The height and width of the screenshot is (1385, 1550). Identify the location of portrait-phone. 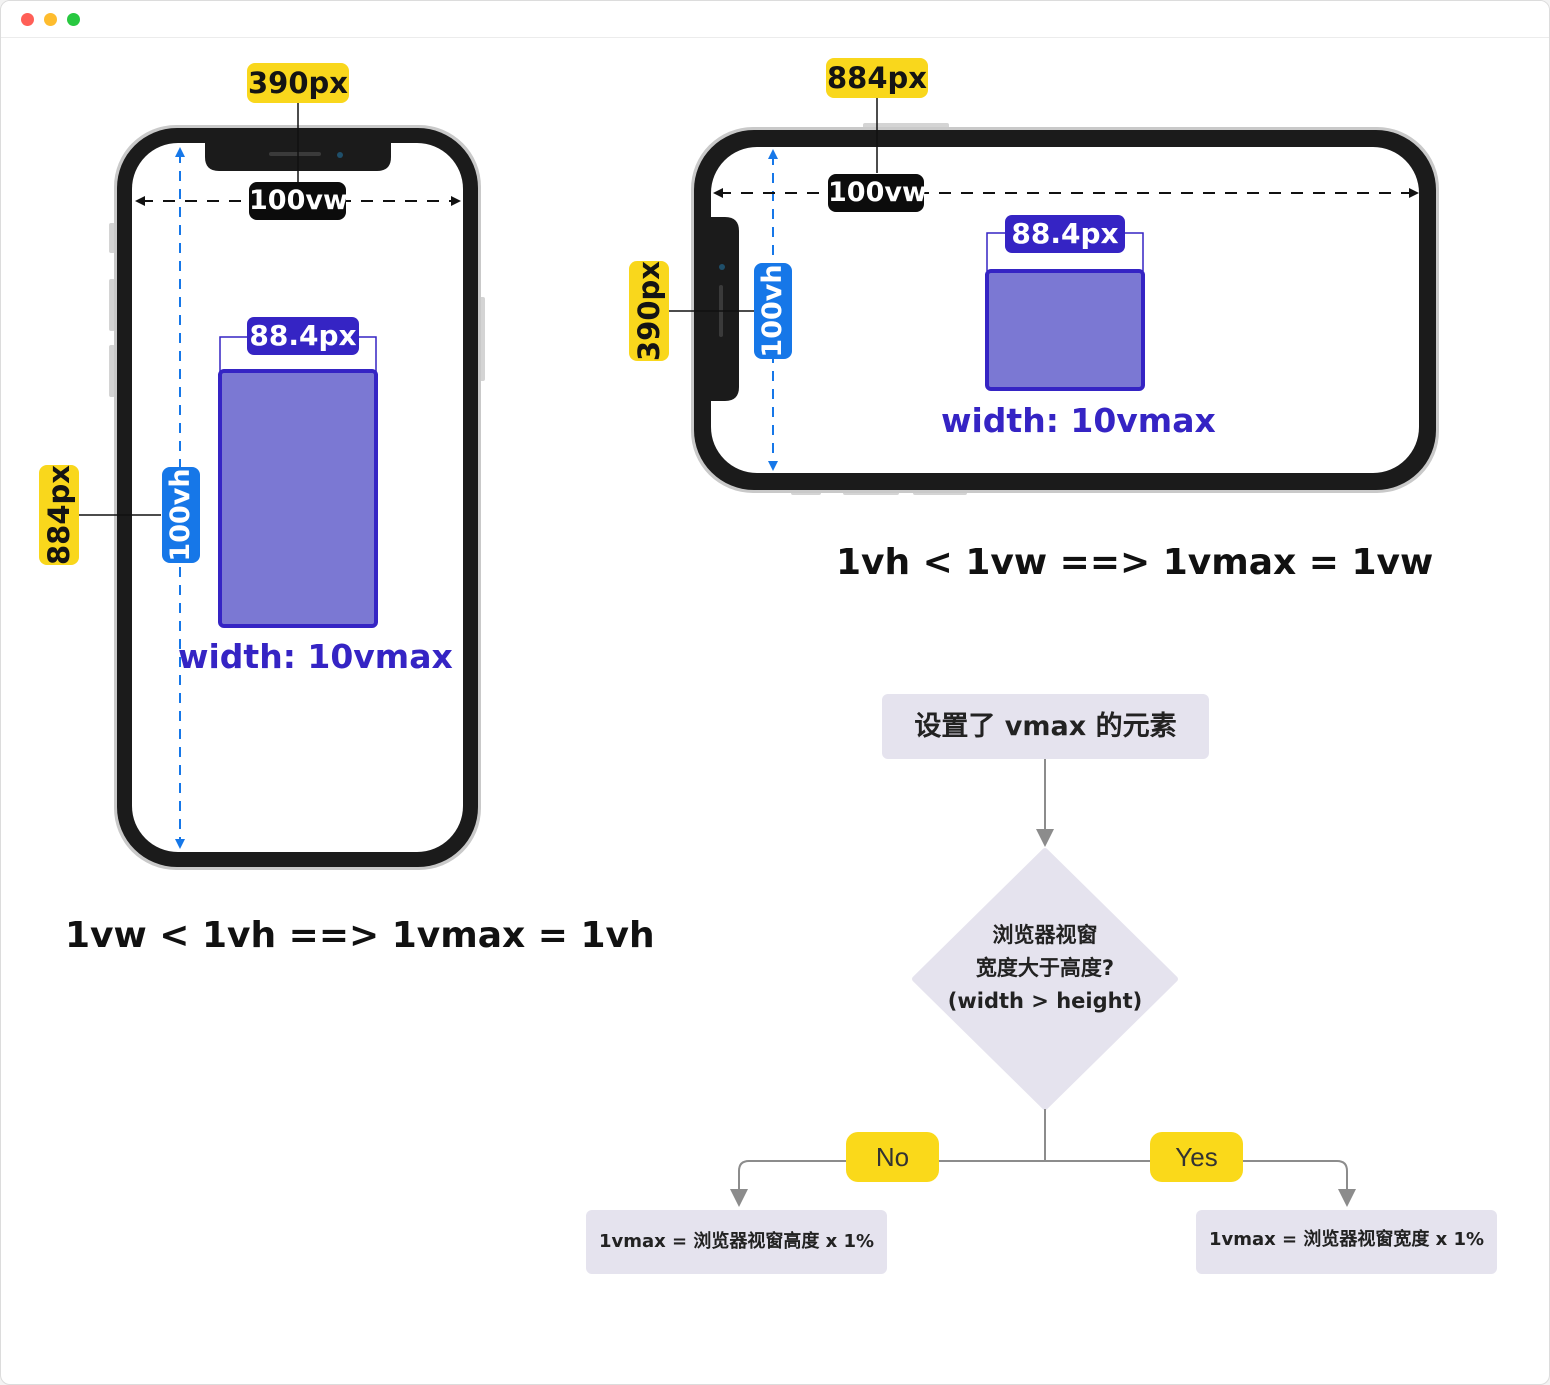
(281, 485).